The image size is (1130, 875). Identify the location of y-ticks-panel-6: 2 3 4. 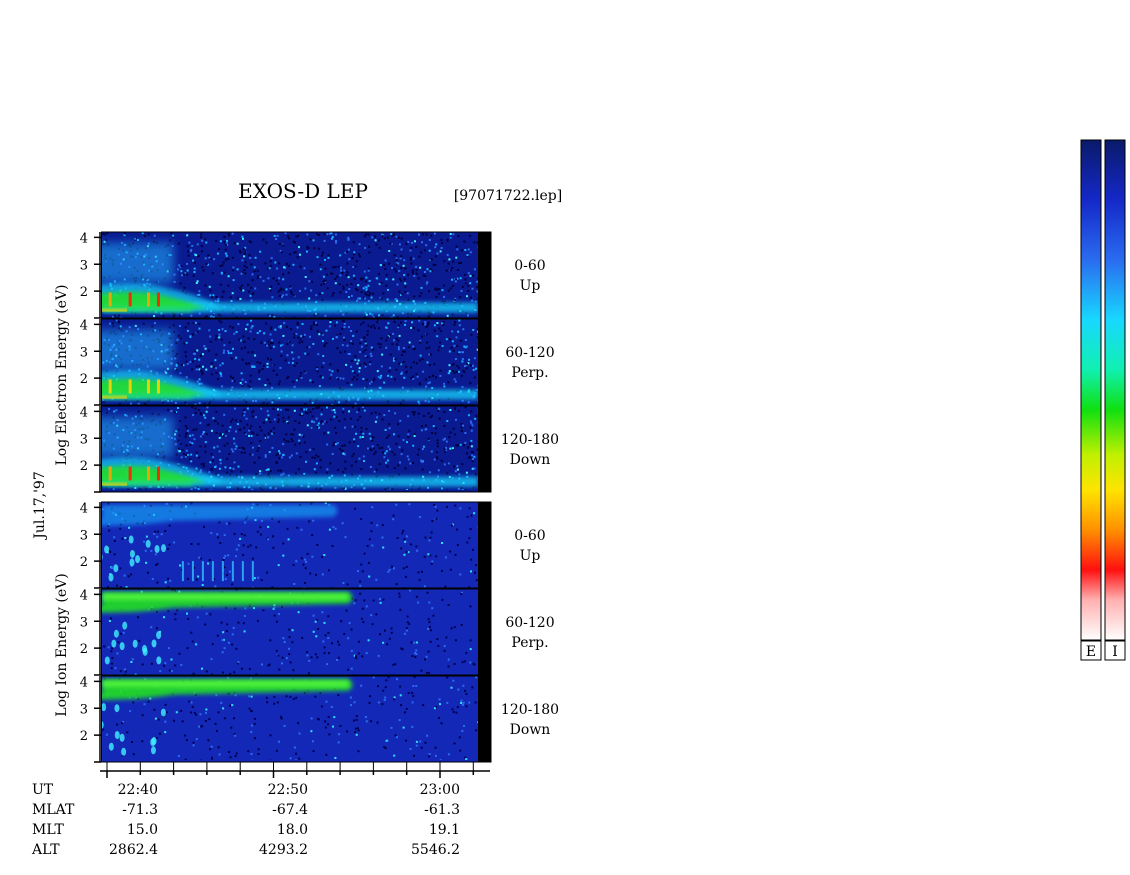
(90, 719).